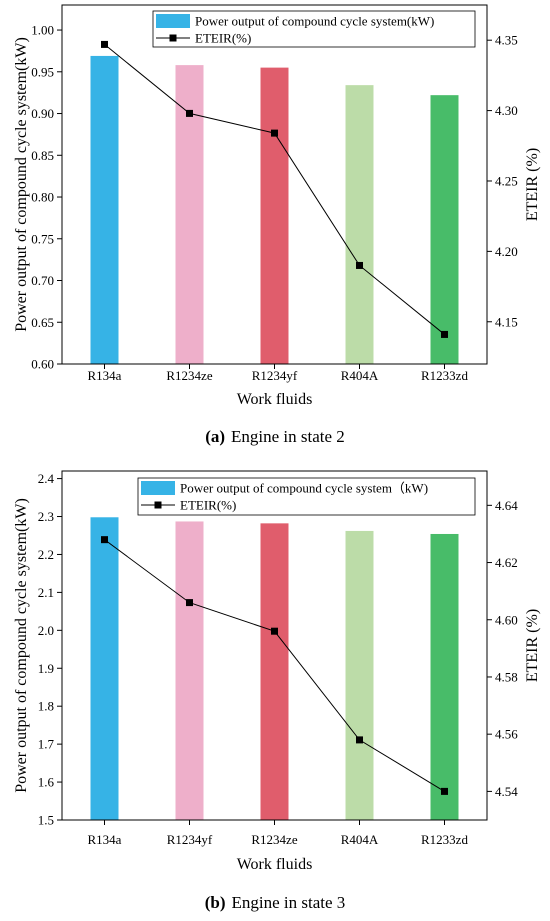 The height and width of the screenshot is (921, 550). Describe the element at coordinates (506, 562) in the screenshot. I see `y2-tick-label: 4.62` at that location.